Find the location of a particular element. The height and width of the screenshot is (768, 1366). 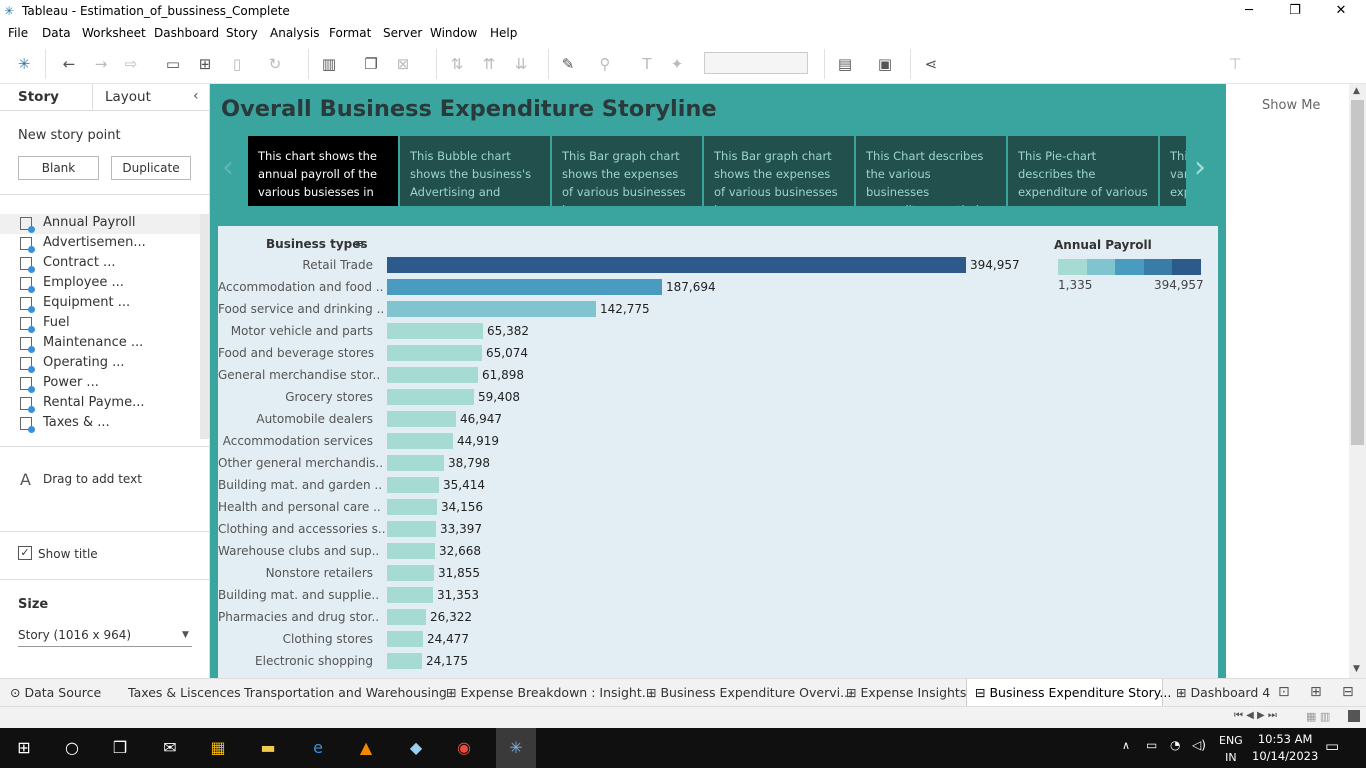

highlight-icon: ✎ is located at coordinates (568, 64).